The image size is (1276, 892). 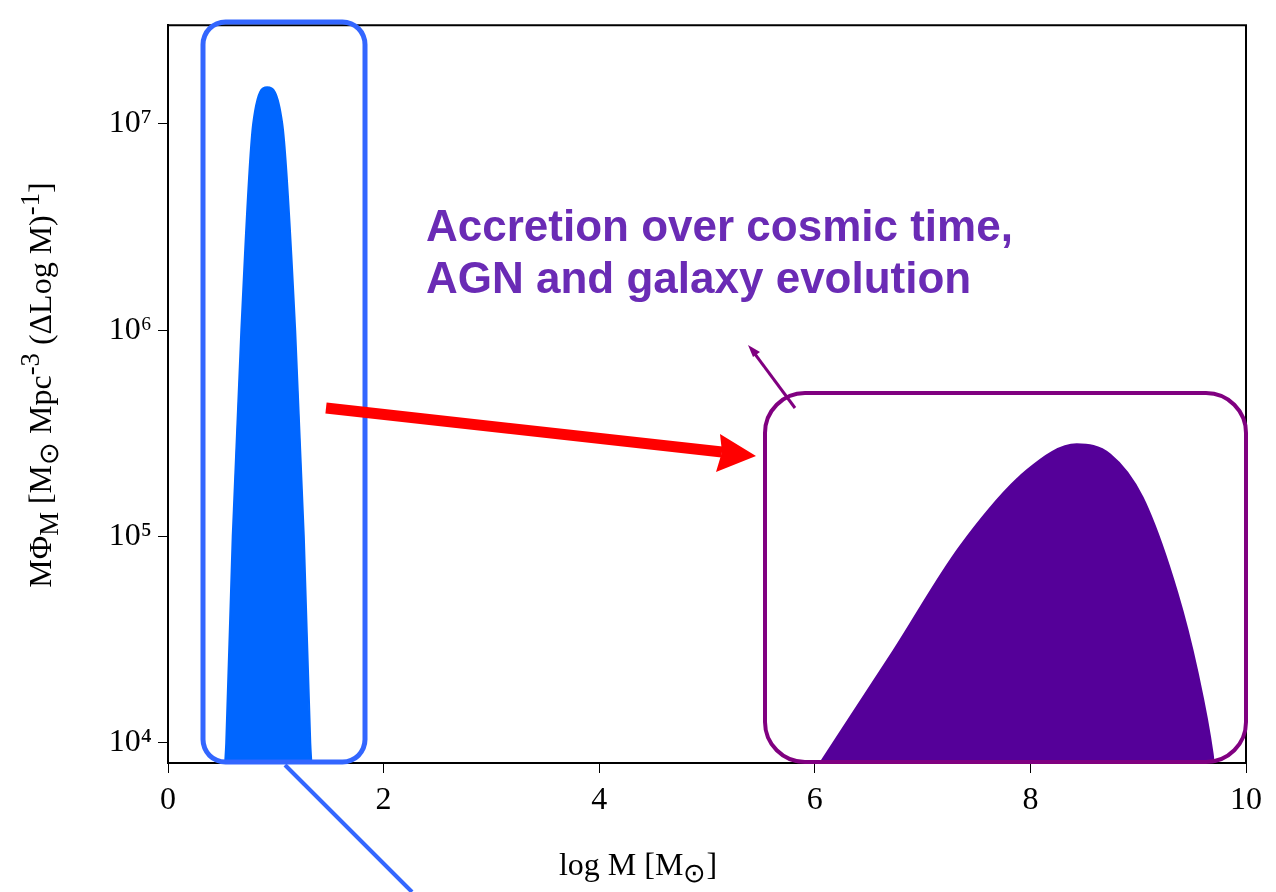 I want to click on y-tick-label: 10⁶, so click(x=130, y=327).